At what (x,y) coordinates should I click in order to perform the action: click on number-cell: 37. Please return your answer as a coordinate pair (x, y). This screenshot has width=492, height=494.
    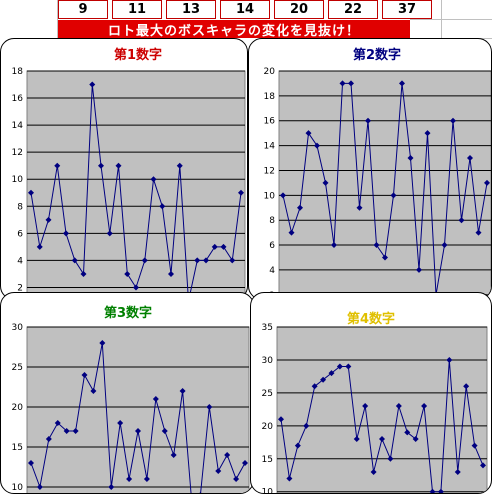
    Looking at the image, I should click on (407, 9).